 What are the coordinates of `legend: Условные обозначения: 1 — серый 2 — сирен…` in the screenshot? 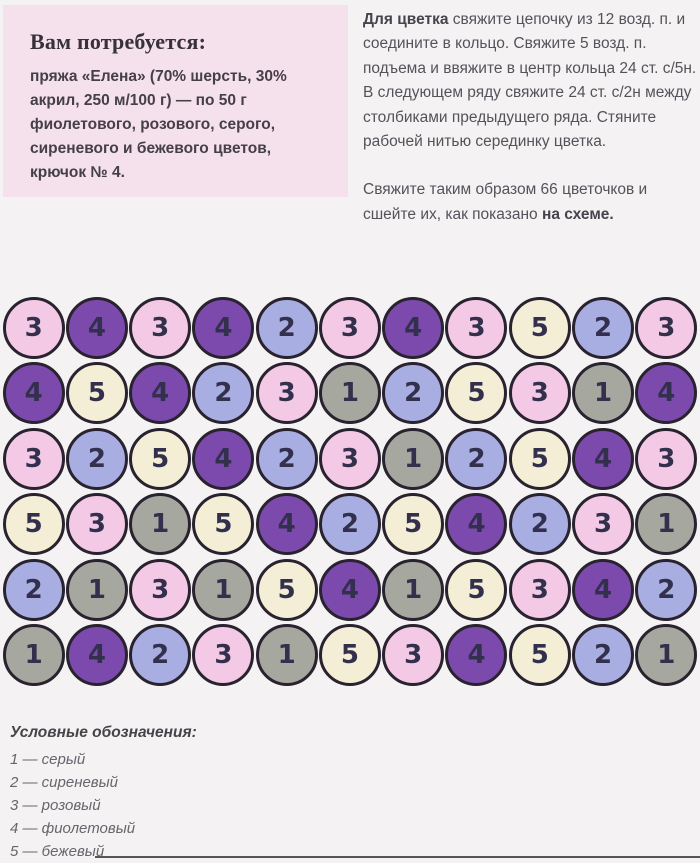 It's located at (103, 793).